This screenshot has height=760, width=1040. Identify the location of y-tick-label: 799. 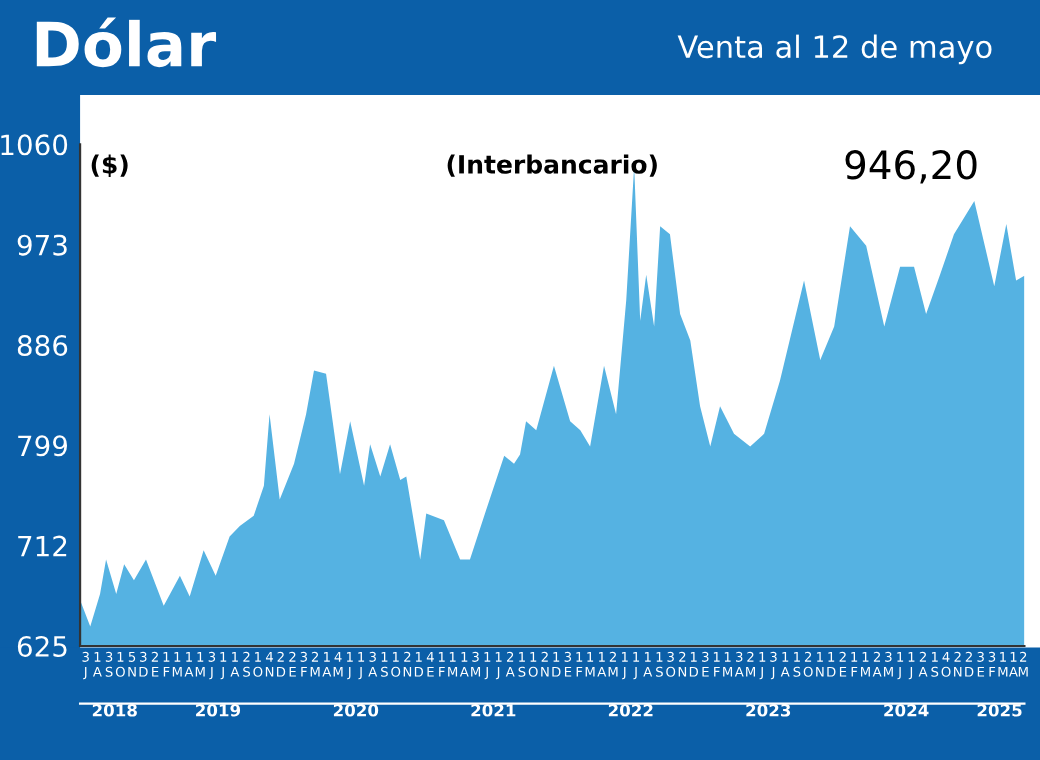
(43, 446).